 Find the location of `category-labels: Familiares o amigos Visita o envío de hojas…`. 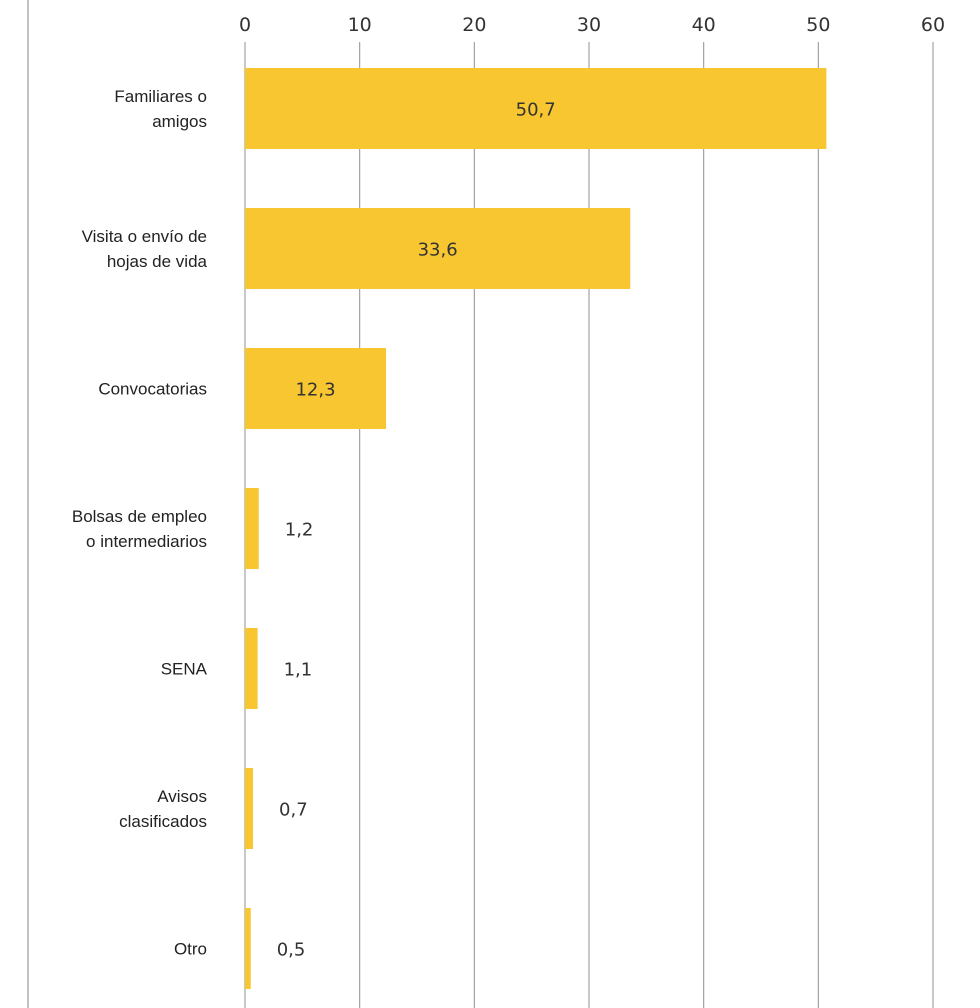

category-labels: Familiares o amigos Visita o envío de hojas… is located at coordinates (140, 523).